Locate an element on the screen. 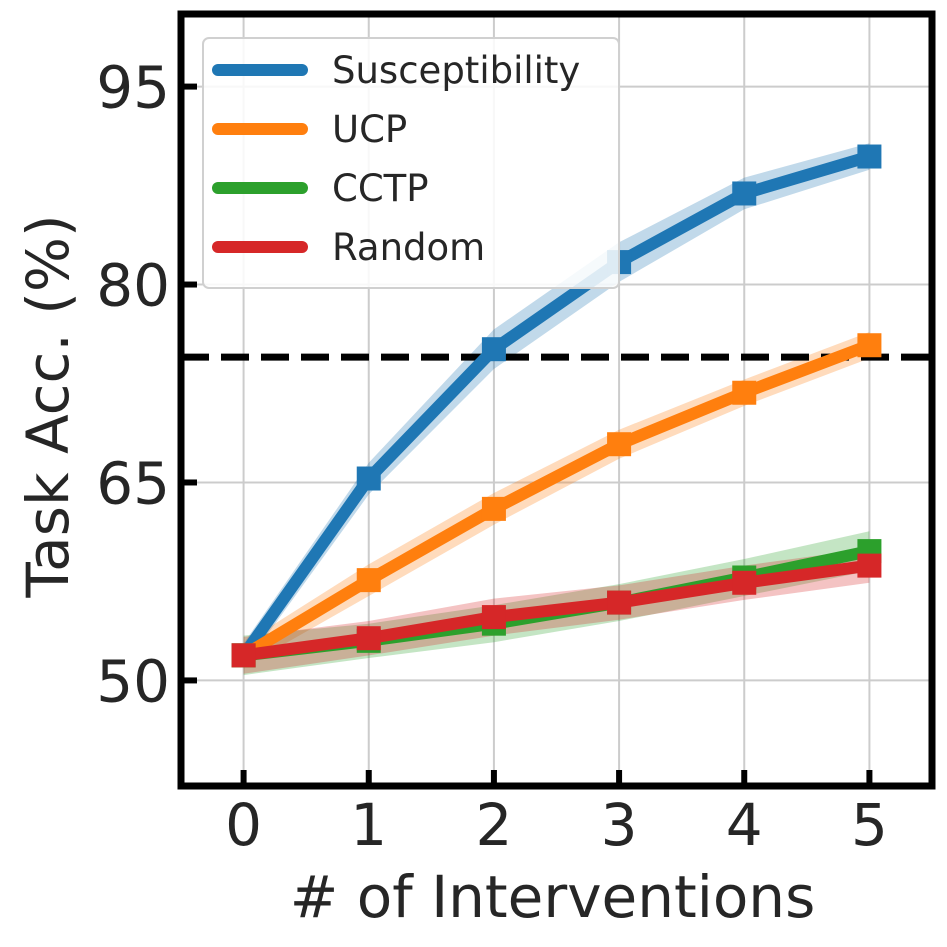 This screenshot has width=947, height=947. legend-label: Susceptibility is located at coordinates (456, 70).